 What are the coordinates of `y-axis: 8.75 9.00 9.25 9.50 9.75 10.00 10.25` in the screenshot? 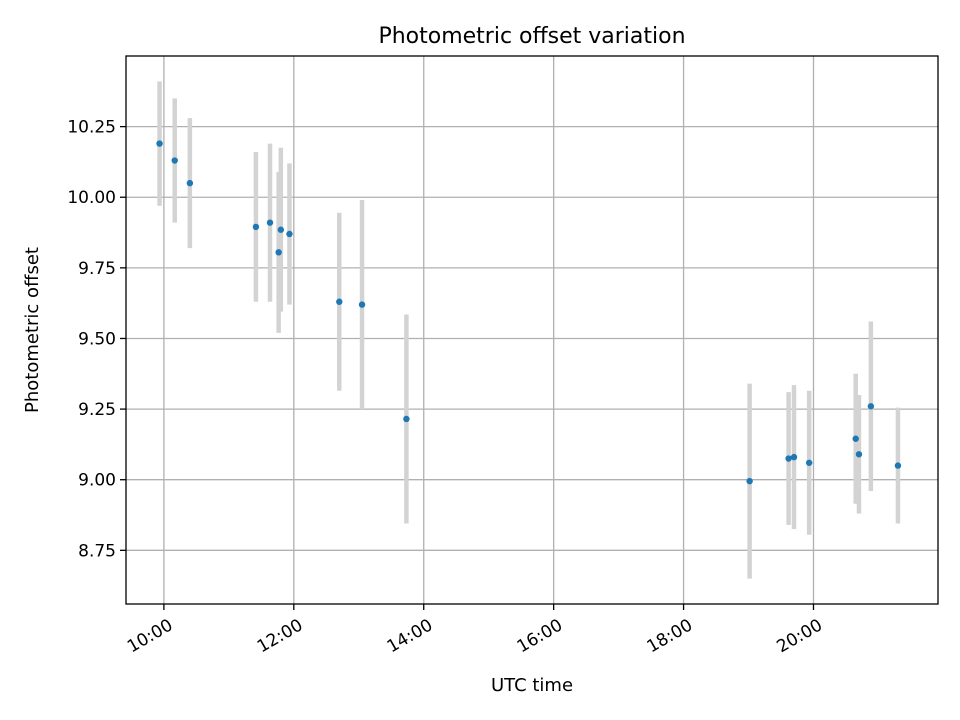 It's located at (96, 339).